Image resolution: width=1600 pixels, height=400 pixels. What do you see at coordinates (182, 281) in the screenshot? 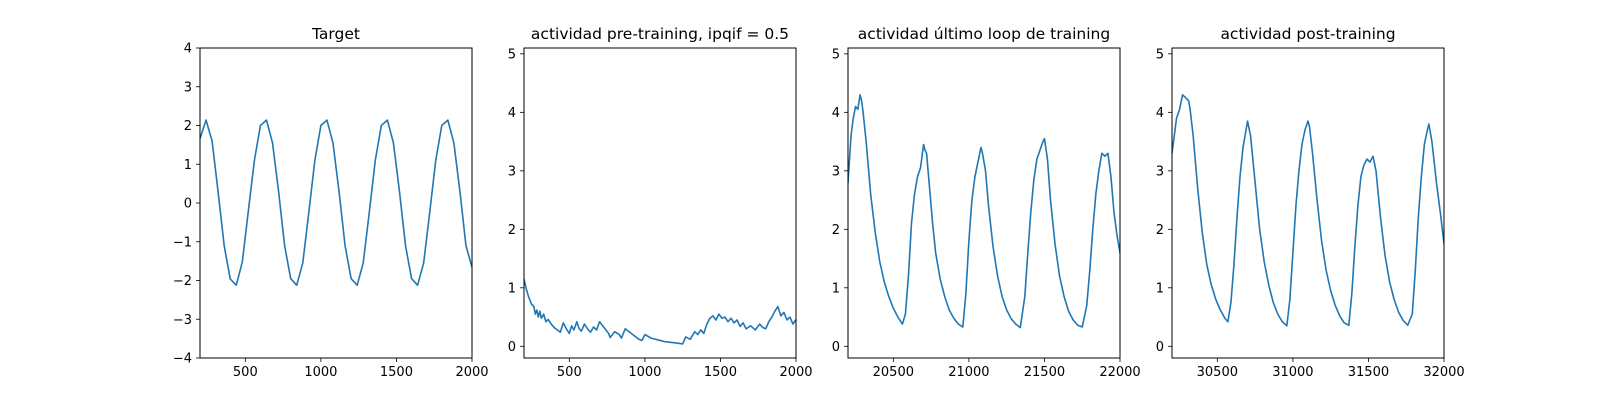
I see `y-tick-label: −2` at bounding box center [182, 281].